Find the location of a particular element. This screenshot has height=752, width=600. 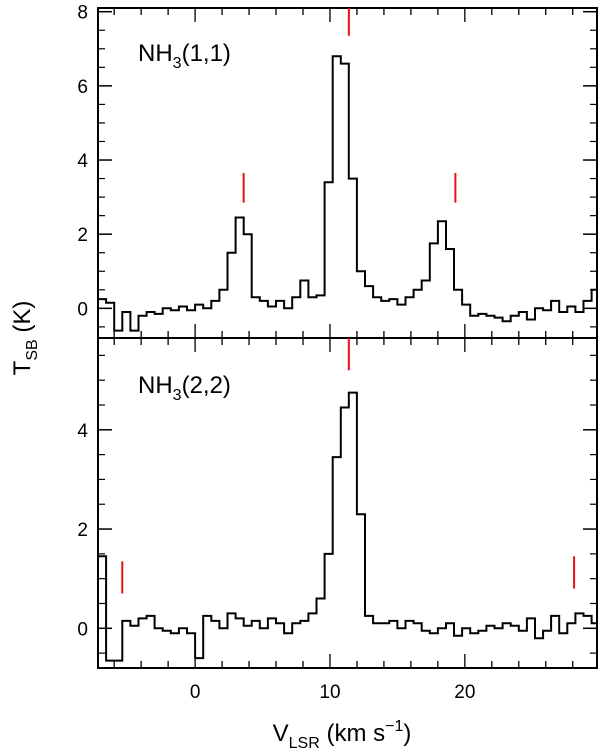

bottom-panel-ytick-labels: 0 2 4 is located at coordinates (82, 530).